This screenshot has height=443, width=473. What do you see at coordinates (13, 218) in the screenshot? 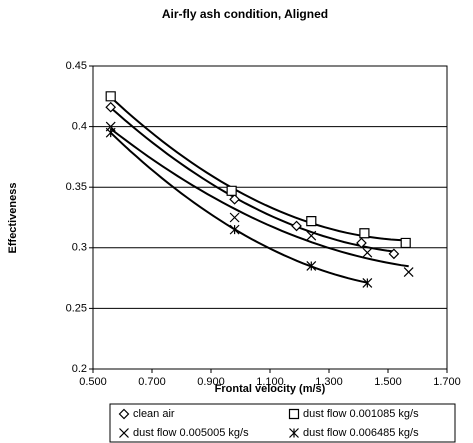
I see `y-axis-label: Effectiveness` at bounding box center [13, 218].